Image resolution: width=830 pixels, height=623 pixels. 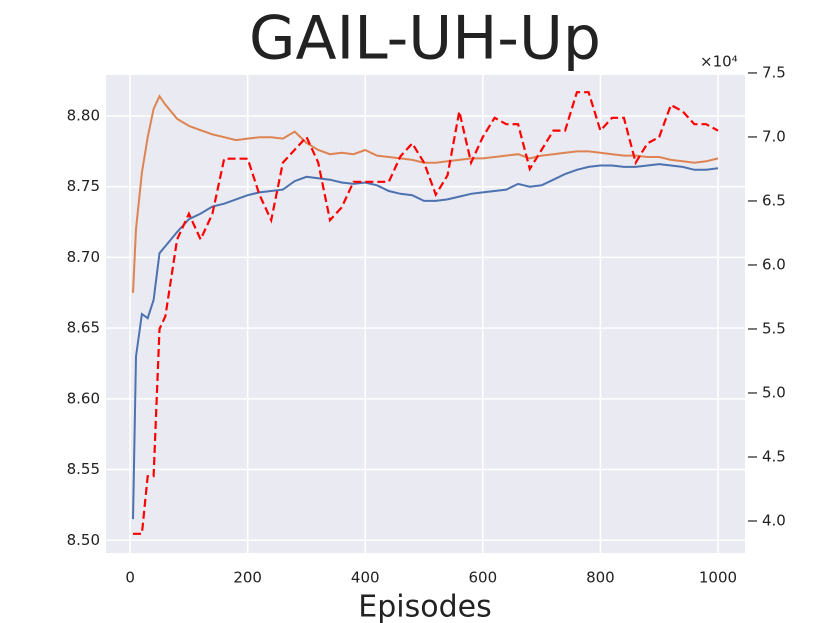 I want to click on x-tick-label: 600, so click(x=482, y=578).